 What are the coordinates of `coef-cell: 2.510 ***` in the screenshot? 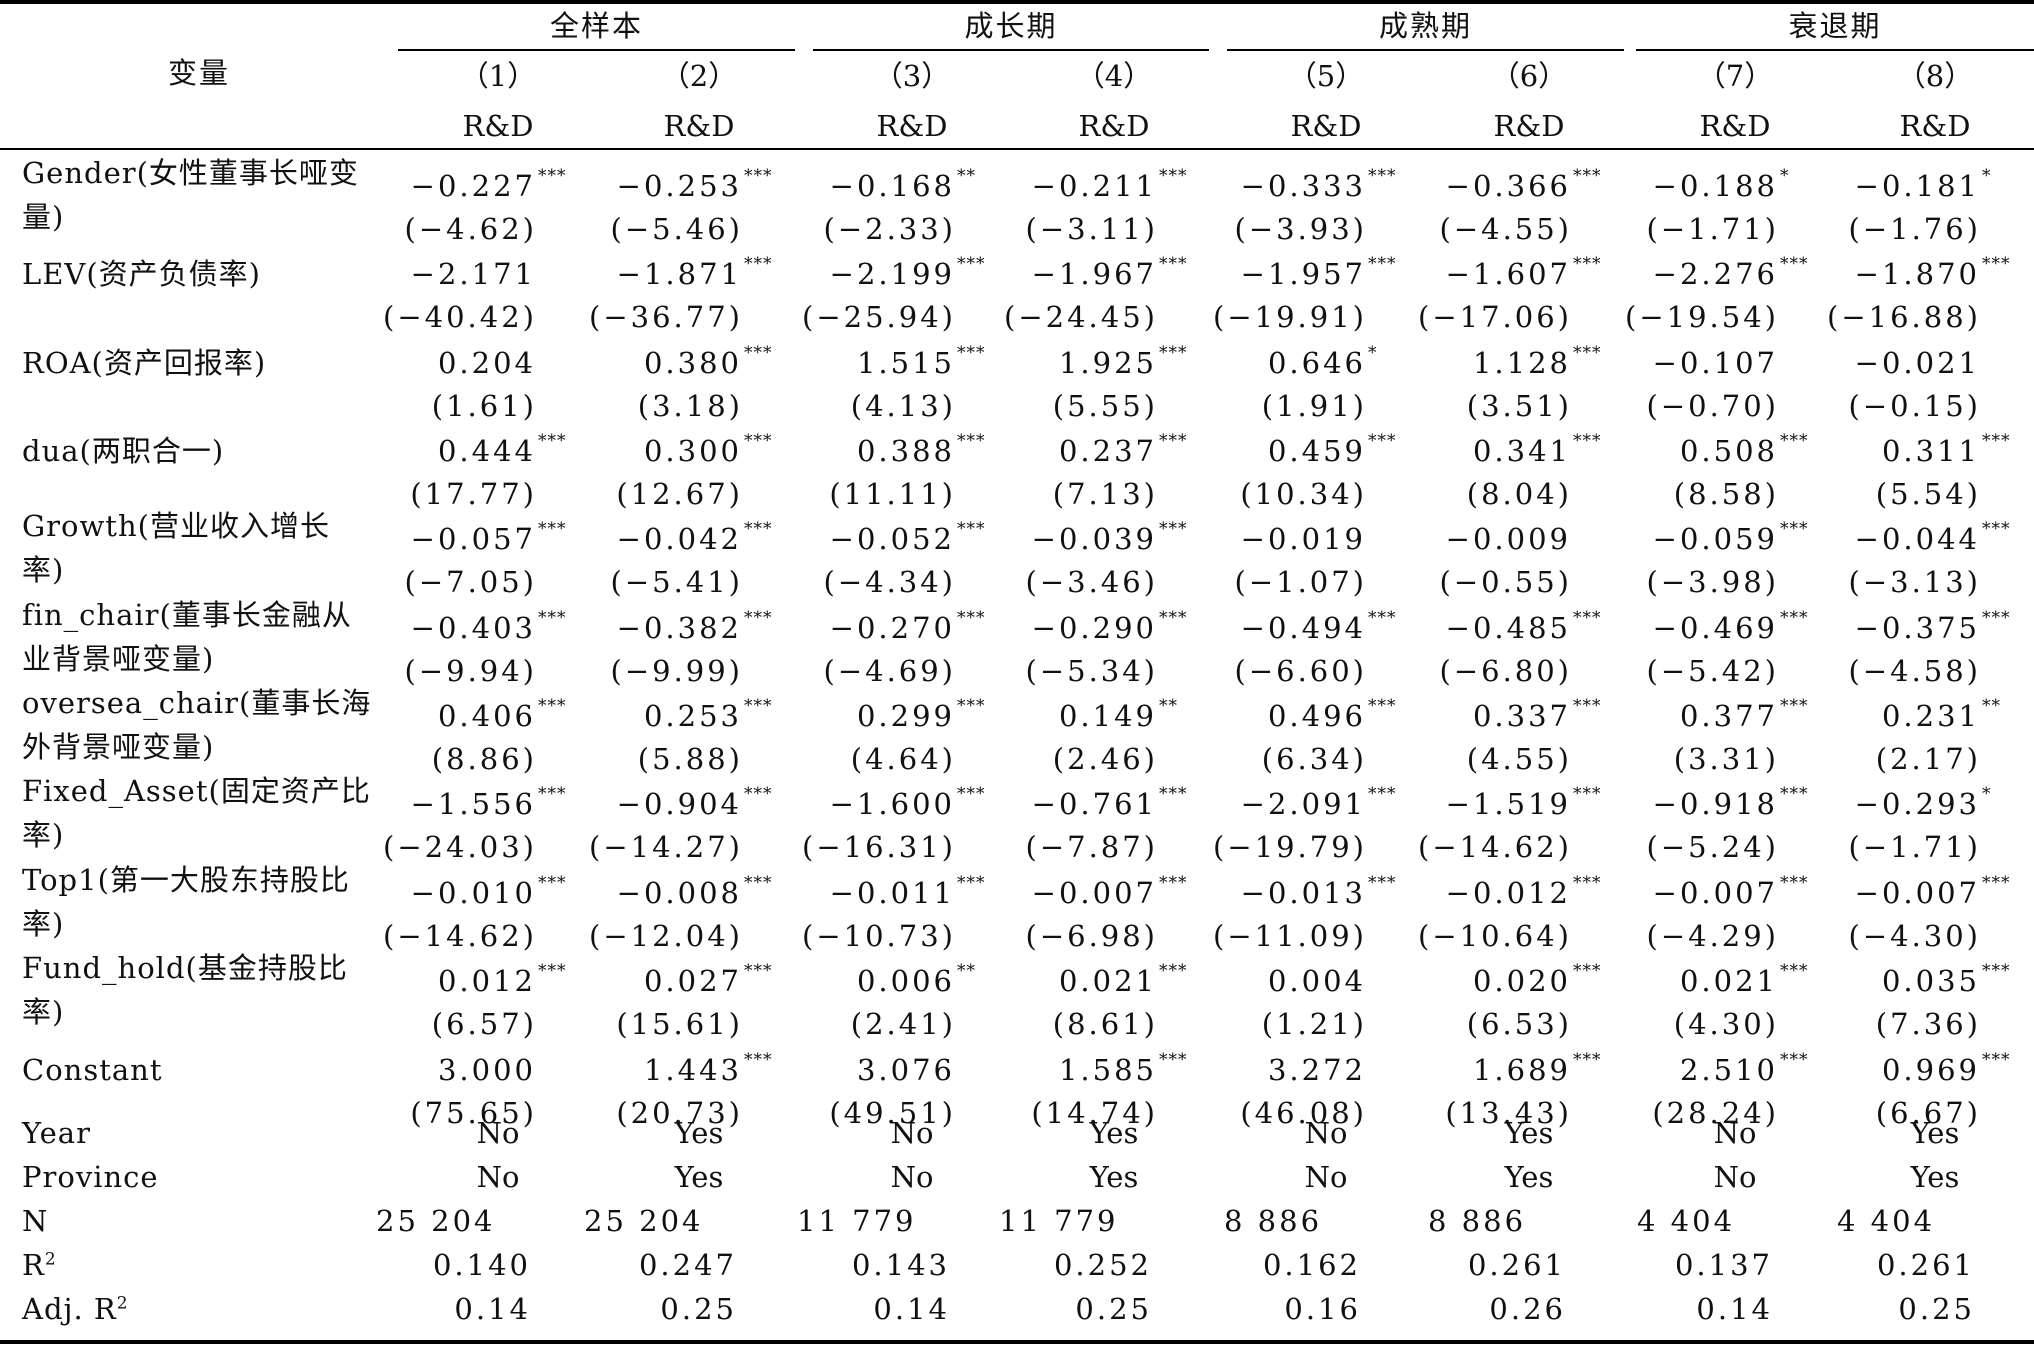 It's located at (1750, 1068).